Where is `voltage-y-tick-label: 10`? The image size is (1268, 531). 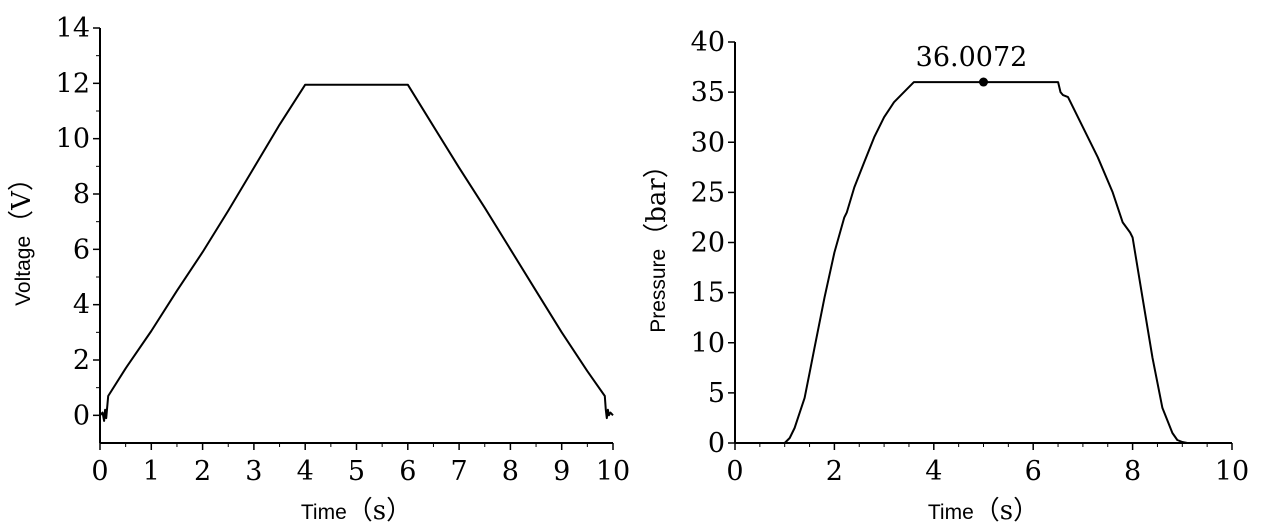 voltage-y-tick-label: 10 is located at coordinates (73, 139).